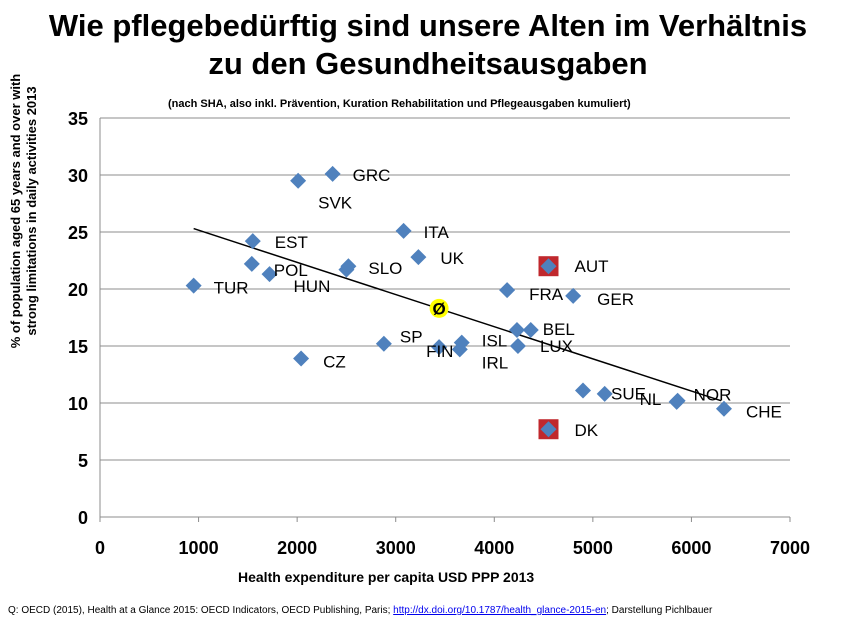 This screenshot has width=856, height=627. I want to click on y-tick-label: 15, so click(78, 347).